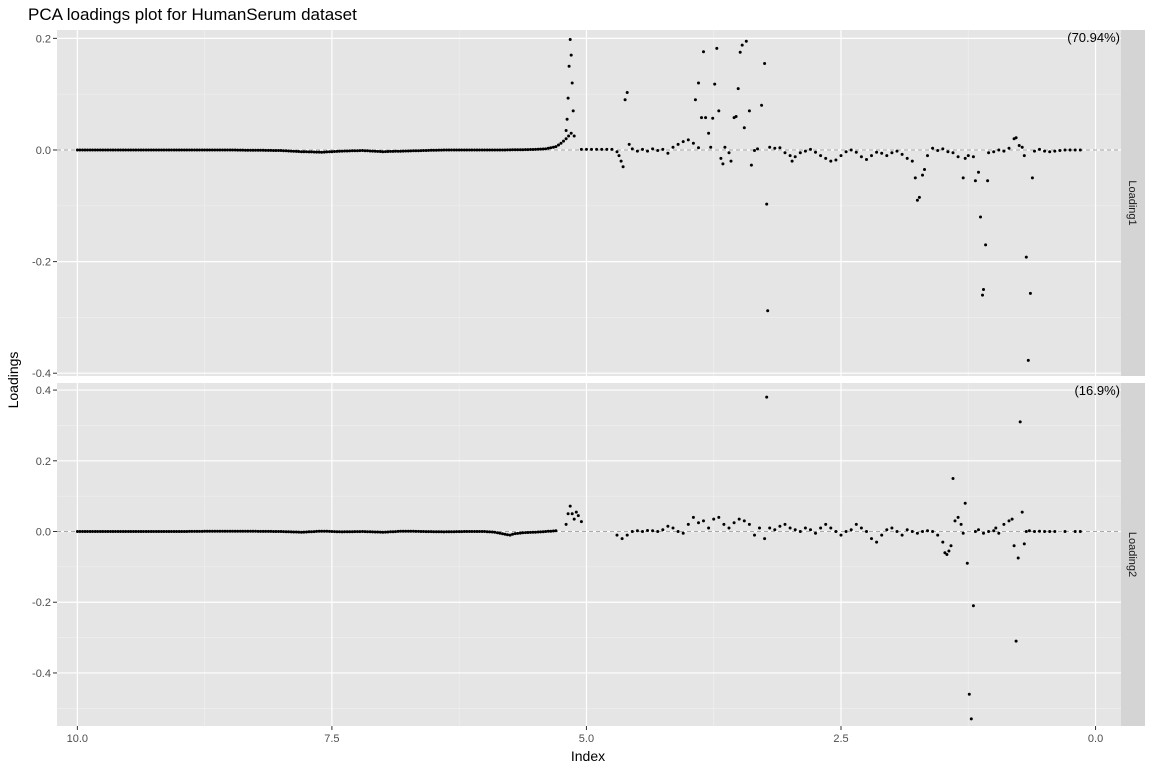 The width and height of the screenshot is (1152, 768). I want to click on variance-label: (16.9%), so click(1097, 390).